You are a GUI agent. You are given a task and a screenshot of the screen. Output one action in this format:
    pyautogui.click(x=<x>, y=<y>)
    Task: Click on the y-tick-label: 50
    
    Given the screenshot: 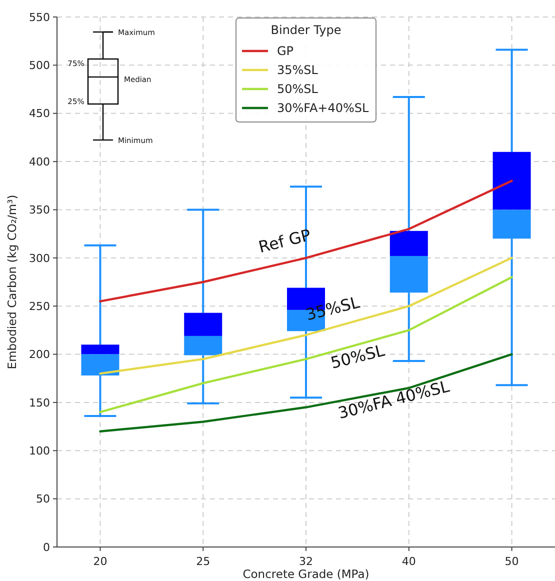 What is the action you would take?
    pyautogui.click(x=43, y=499)
    